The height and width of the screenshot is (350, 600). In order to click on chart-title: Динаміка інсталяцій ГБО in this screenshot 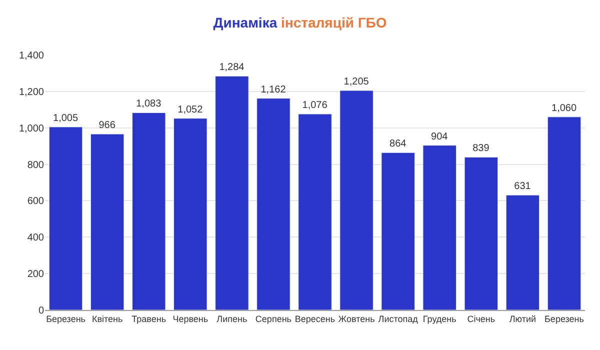, I will do `click(300, 22)`.